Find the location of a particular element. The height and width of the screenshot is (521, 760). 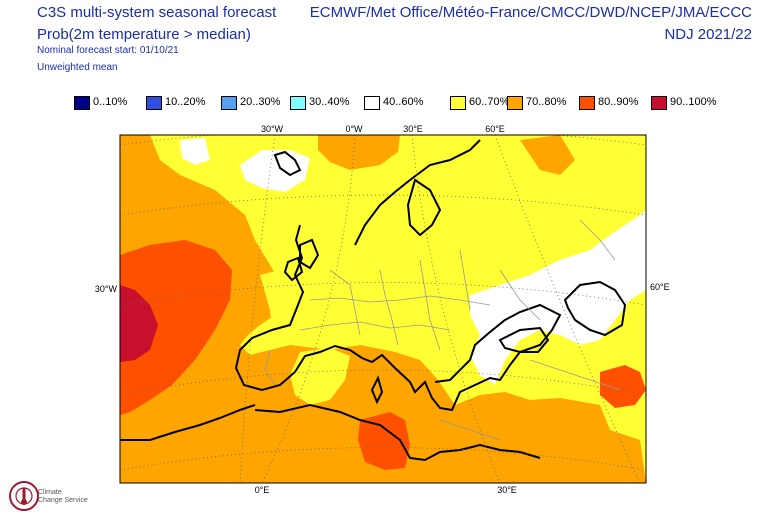

grid-label-top-4: 60°E is located at coordinates (495, 129).